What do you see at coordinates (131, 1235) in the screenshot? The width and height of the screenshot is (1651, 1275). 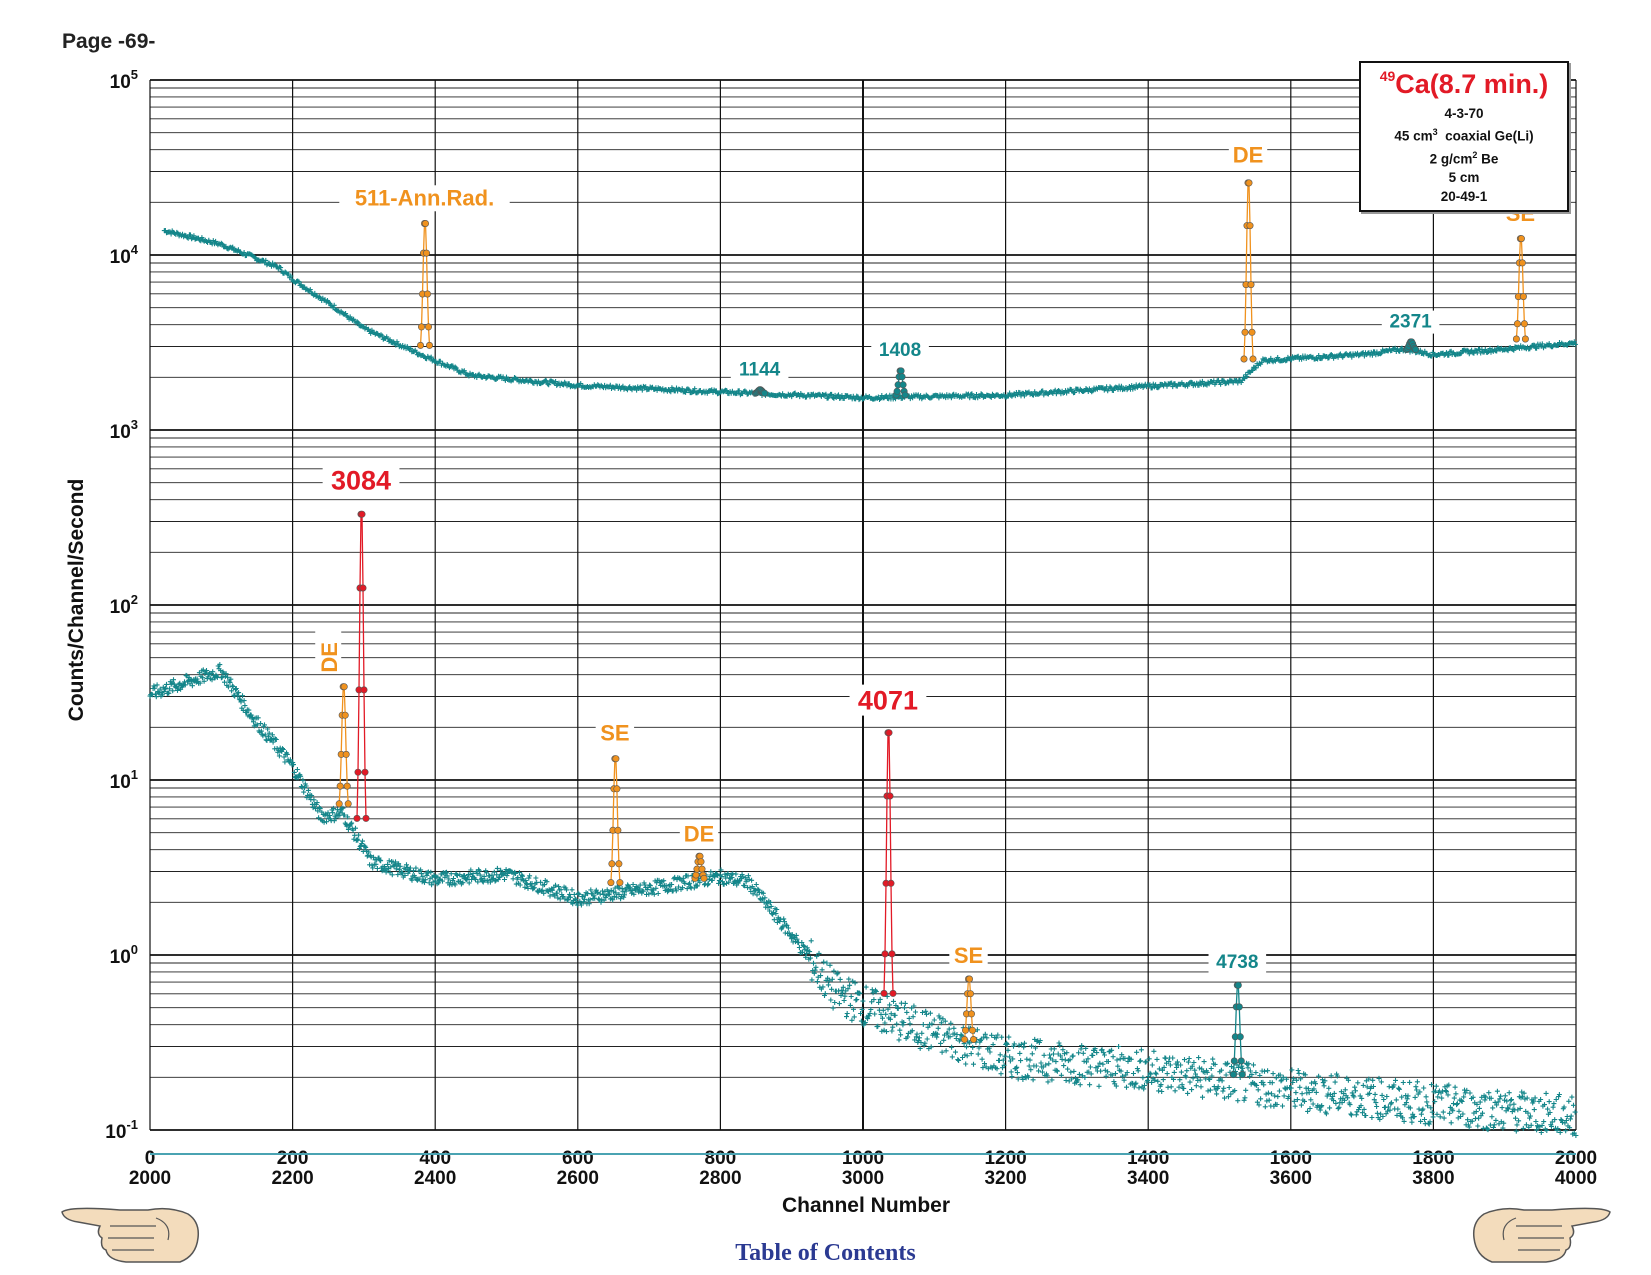 I see `previous-page-hand-icon` at bounding box center [131, 1235].